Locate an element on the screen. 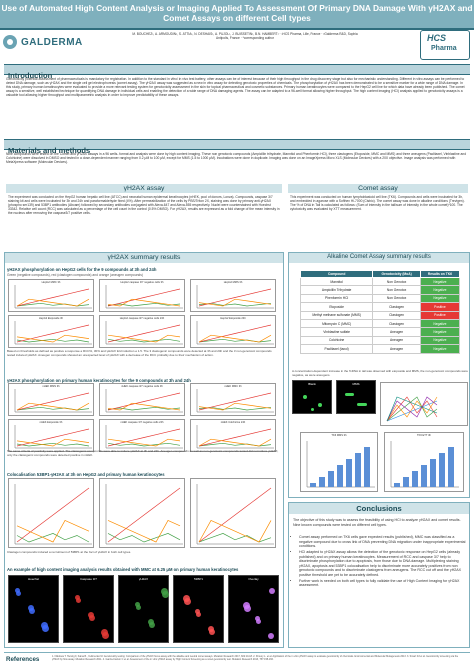  table-row: Vinblastine sulfate Aneugen Negative is located at coordinates (380, 332).